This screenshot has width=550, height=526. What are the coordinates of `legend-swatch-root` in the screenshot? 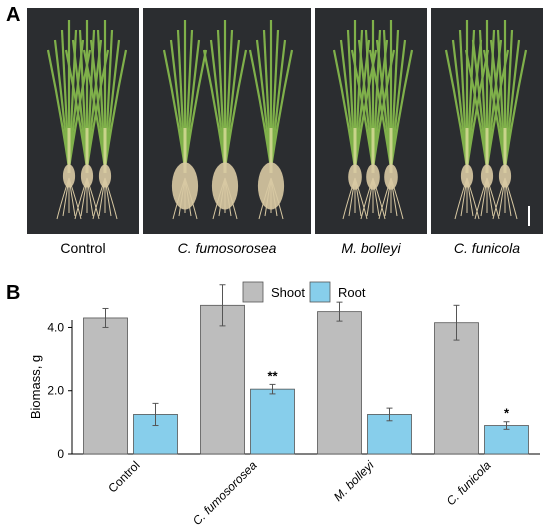 It's located at (320, 292).